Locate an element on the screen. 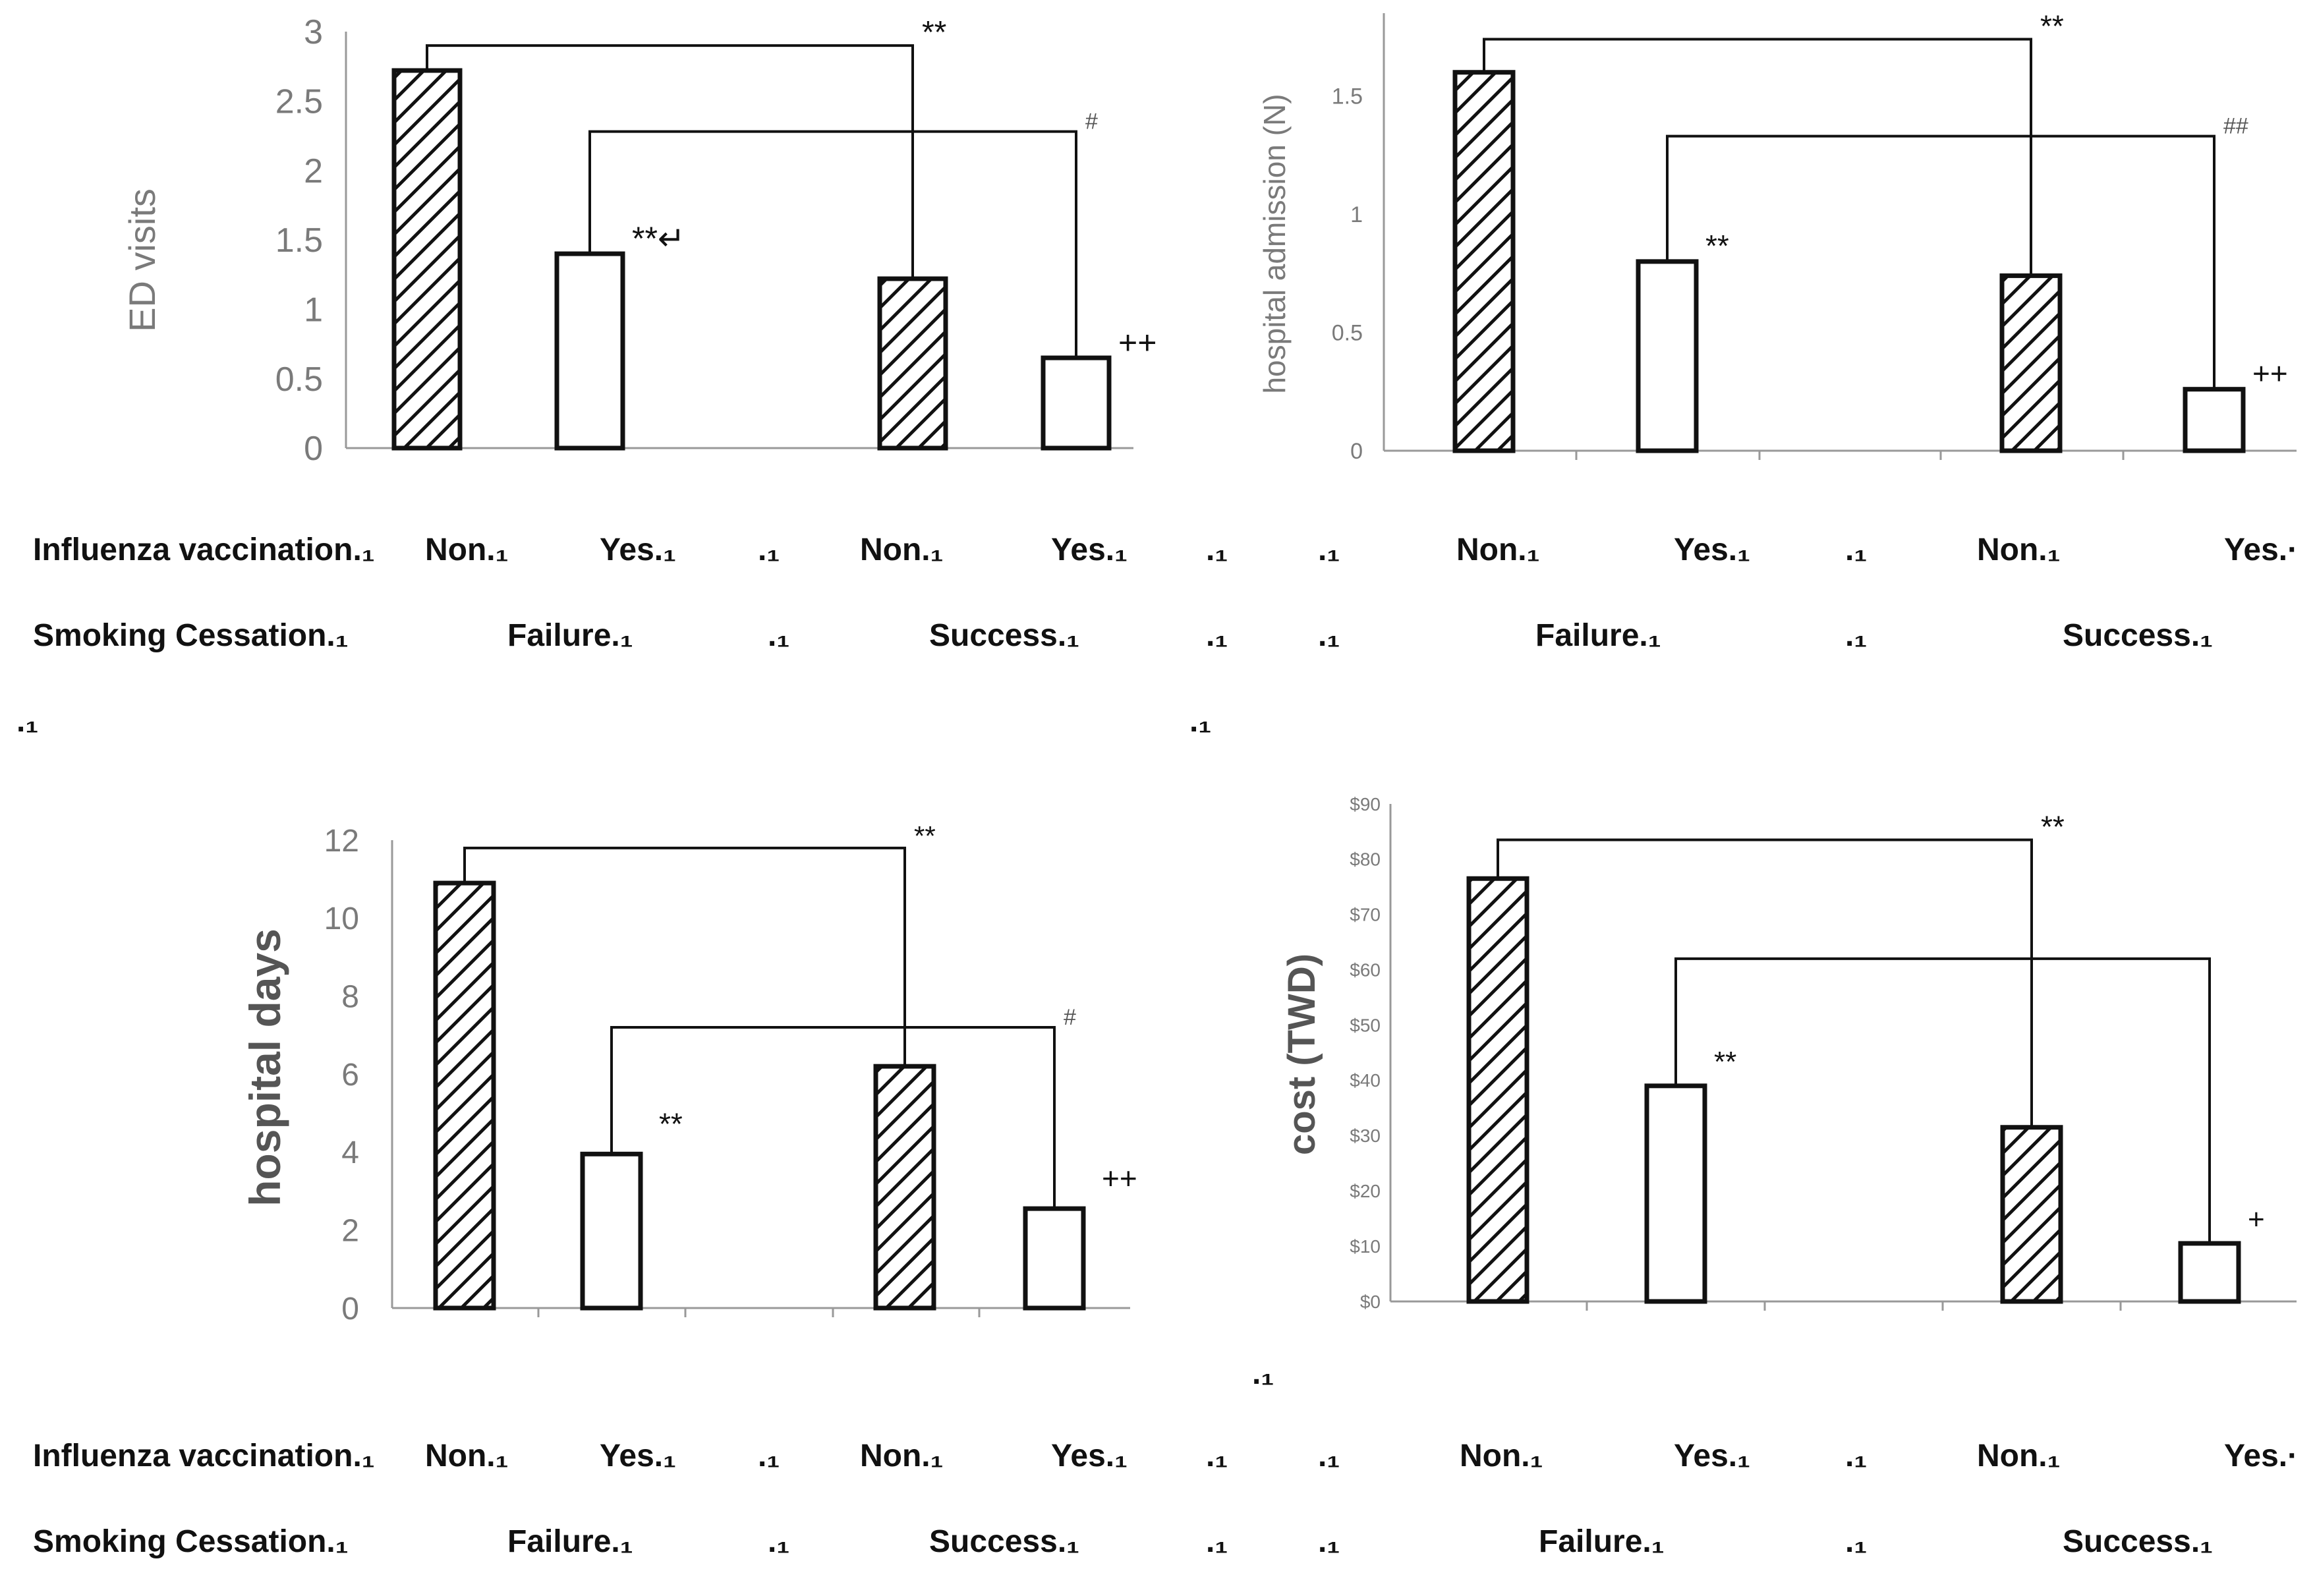  bar-significance-mark: ++ is located at coordinates (2270, 373).